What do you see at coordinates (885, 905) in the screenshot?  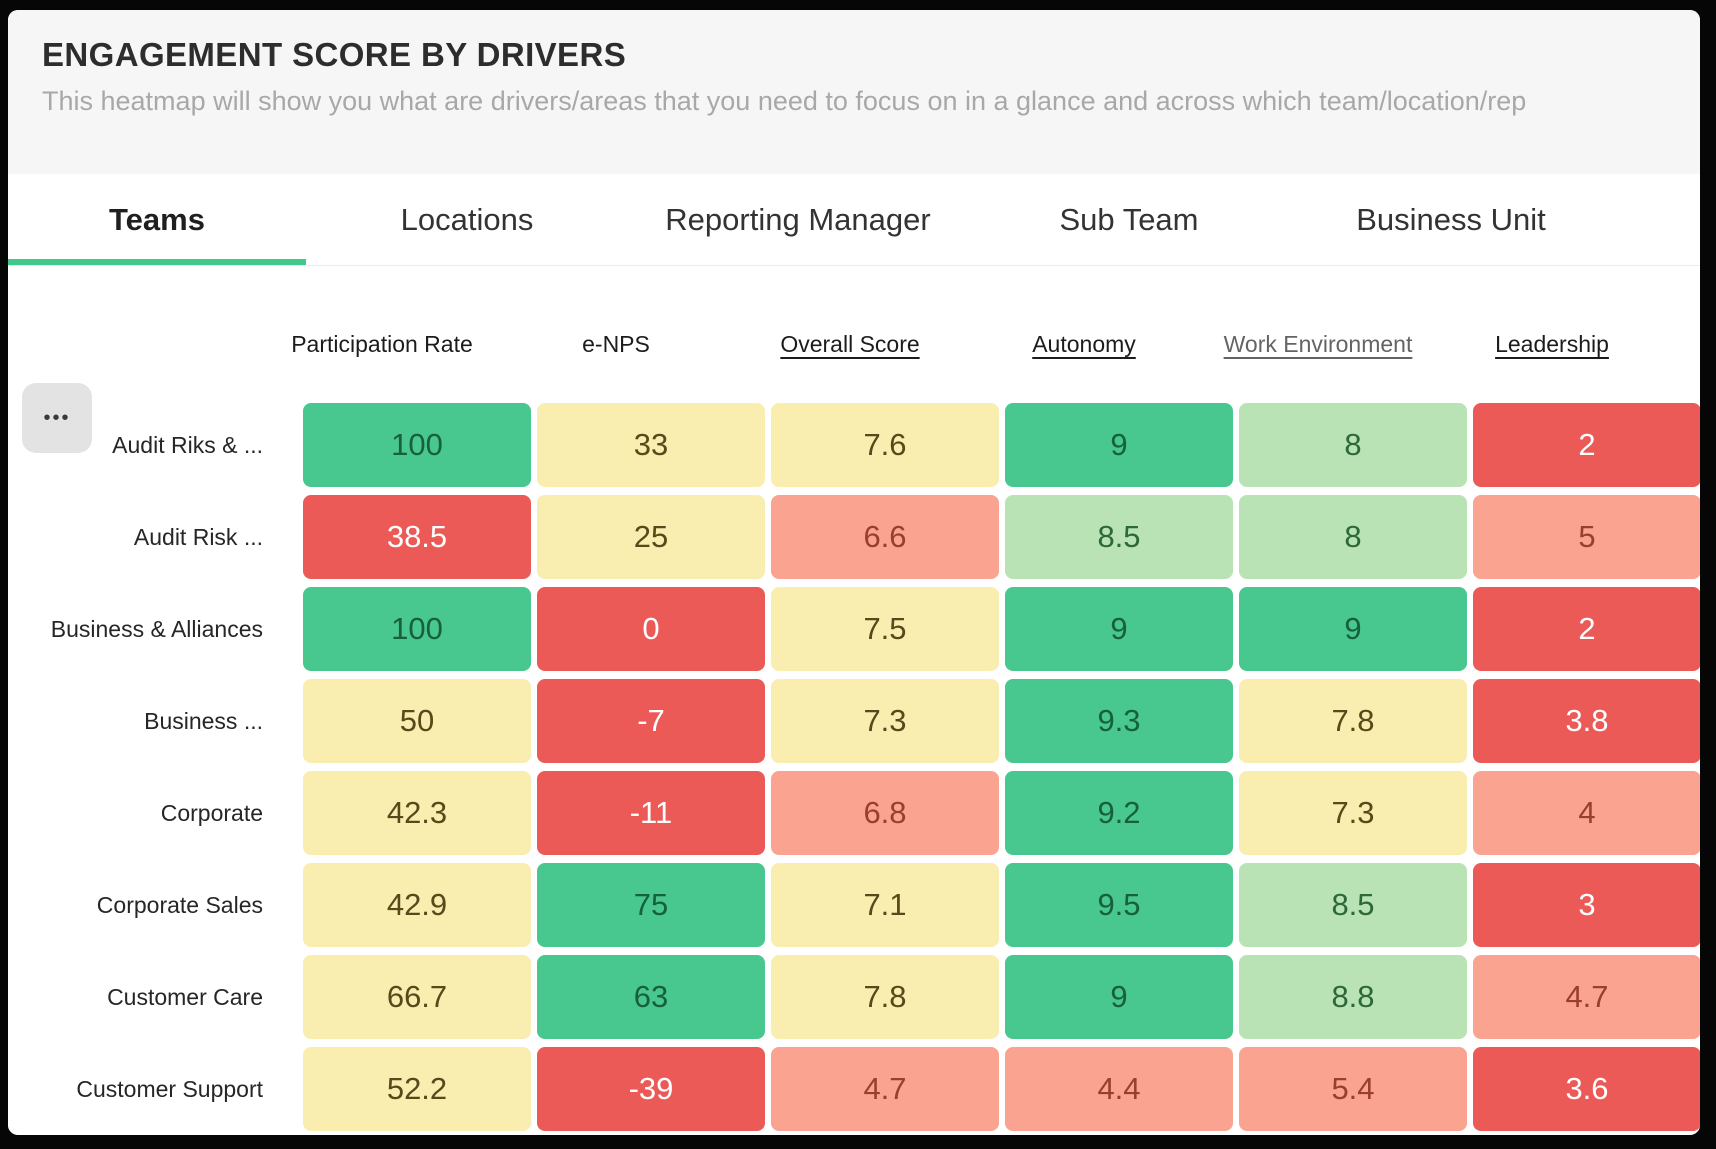 I see `heatmap-cell: 7.1` at bounding box center [885, 905].